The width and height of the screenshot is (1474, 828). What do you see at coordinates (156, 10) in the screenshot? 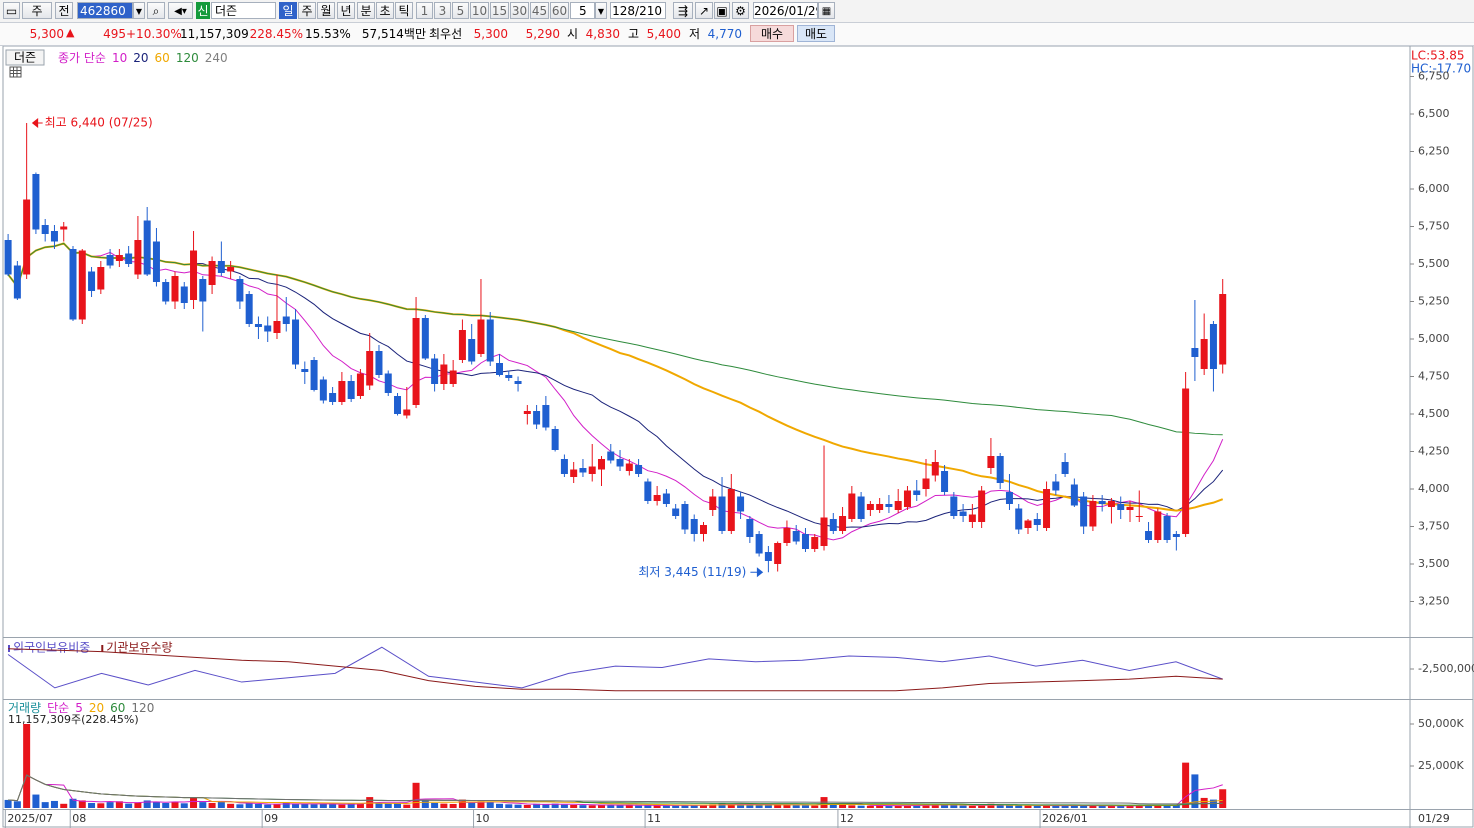
I see `search-button: ⌕` at bounding box center [156, 10].